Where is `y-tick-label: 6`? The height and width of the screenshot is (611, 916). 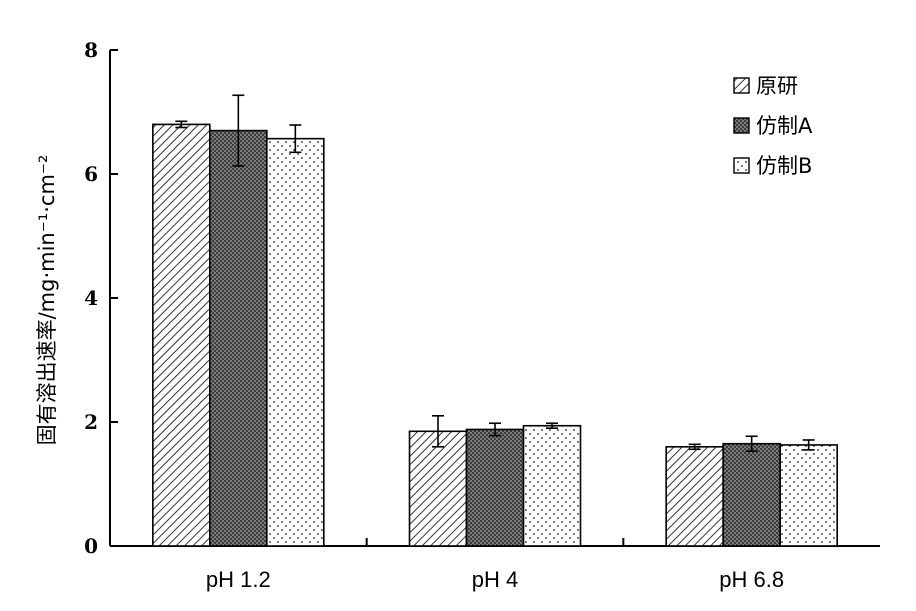
y-tick-label: 6 is located at coordinates (91, 174).